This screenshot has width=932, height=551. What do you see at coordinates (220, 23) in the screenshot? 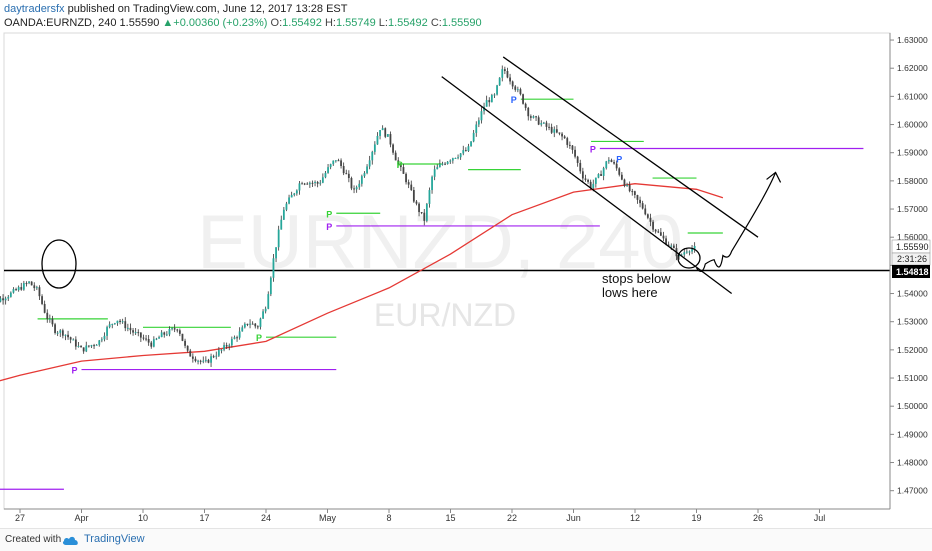
I see `price-change: +0.00360 (+0.23%)` at bounding box center [220, 23].